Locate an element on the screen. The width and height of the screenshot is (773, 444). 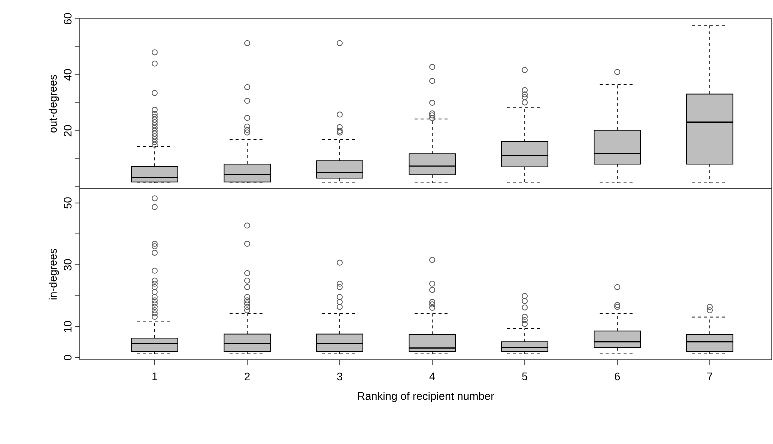
x-tick-label: 4 is located at coordinates (433, 376).